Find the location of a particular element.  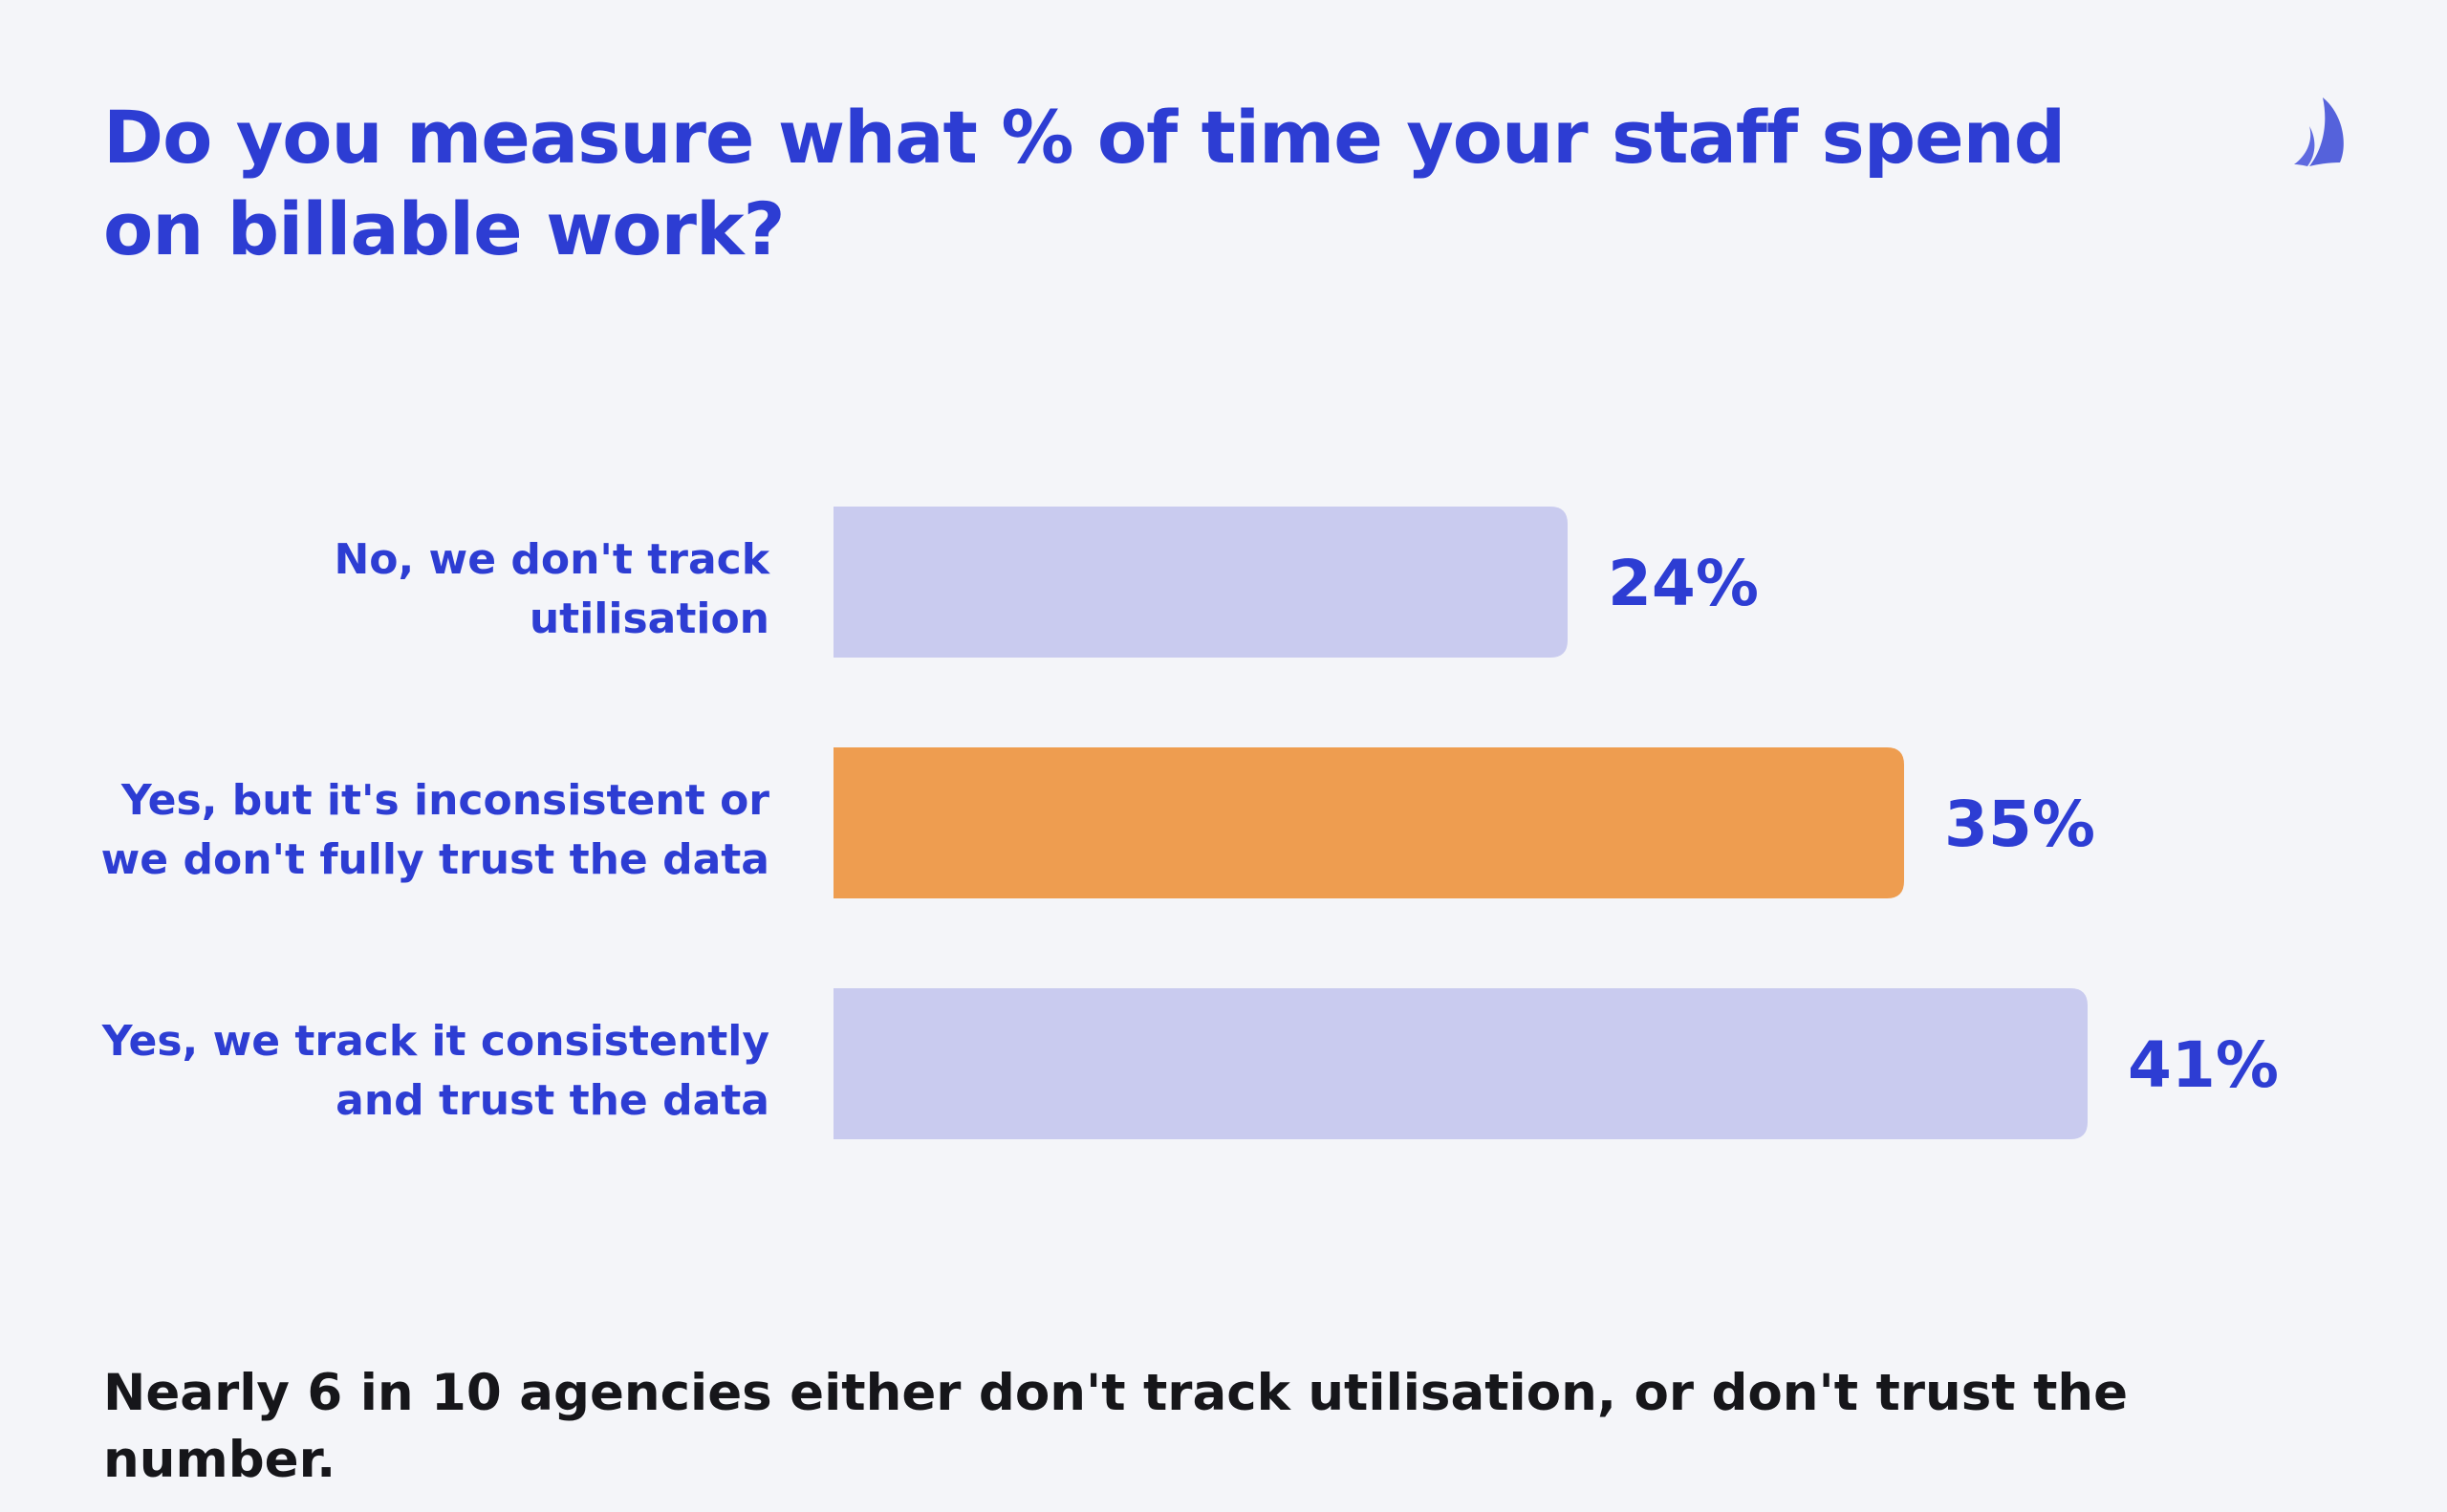

category-label-1-line-1: No, we don't track is located at coordinates (552, 559).